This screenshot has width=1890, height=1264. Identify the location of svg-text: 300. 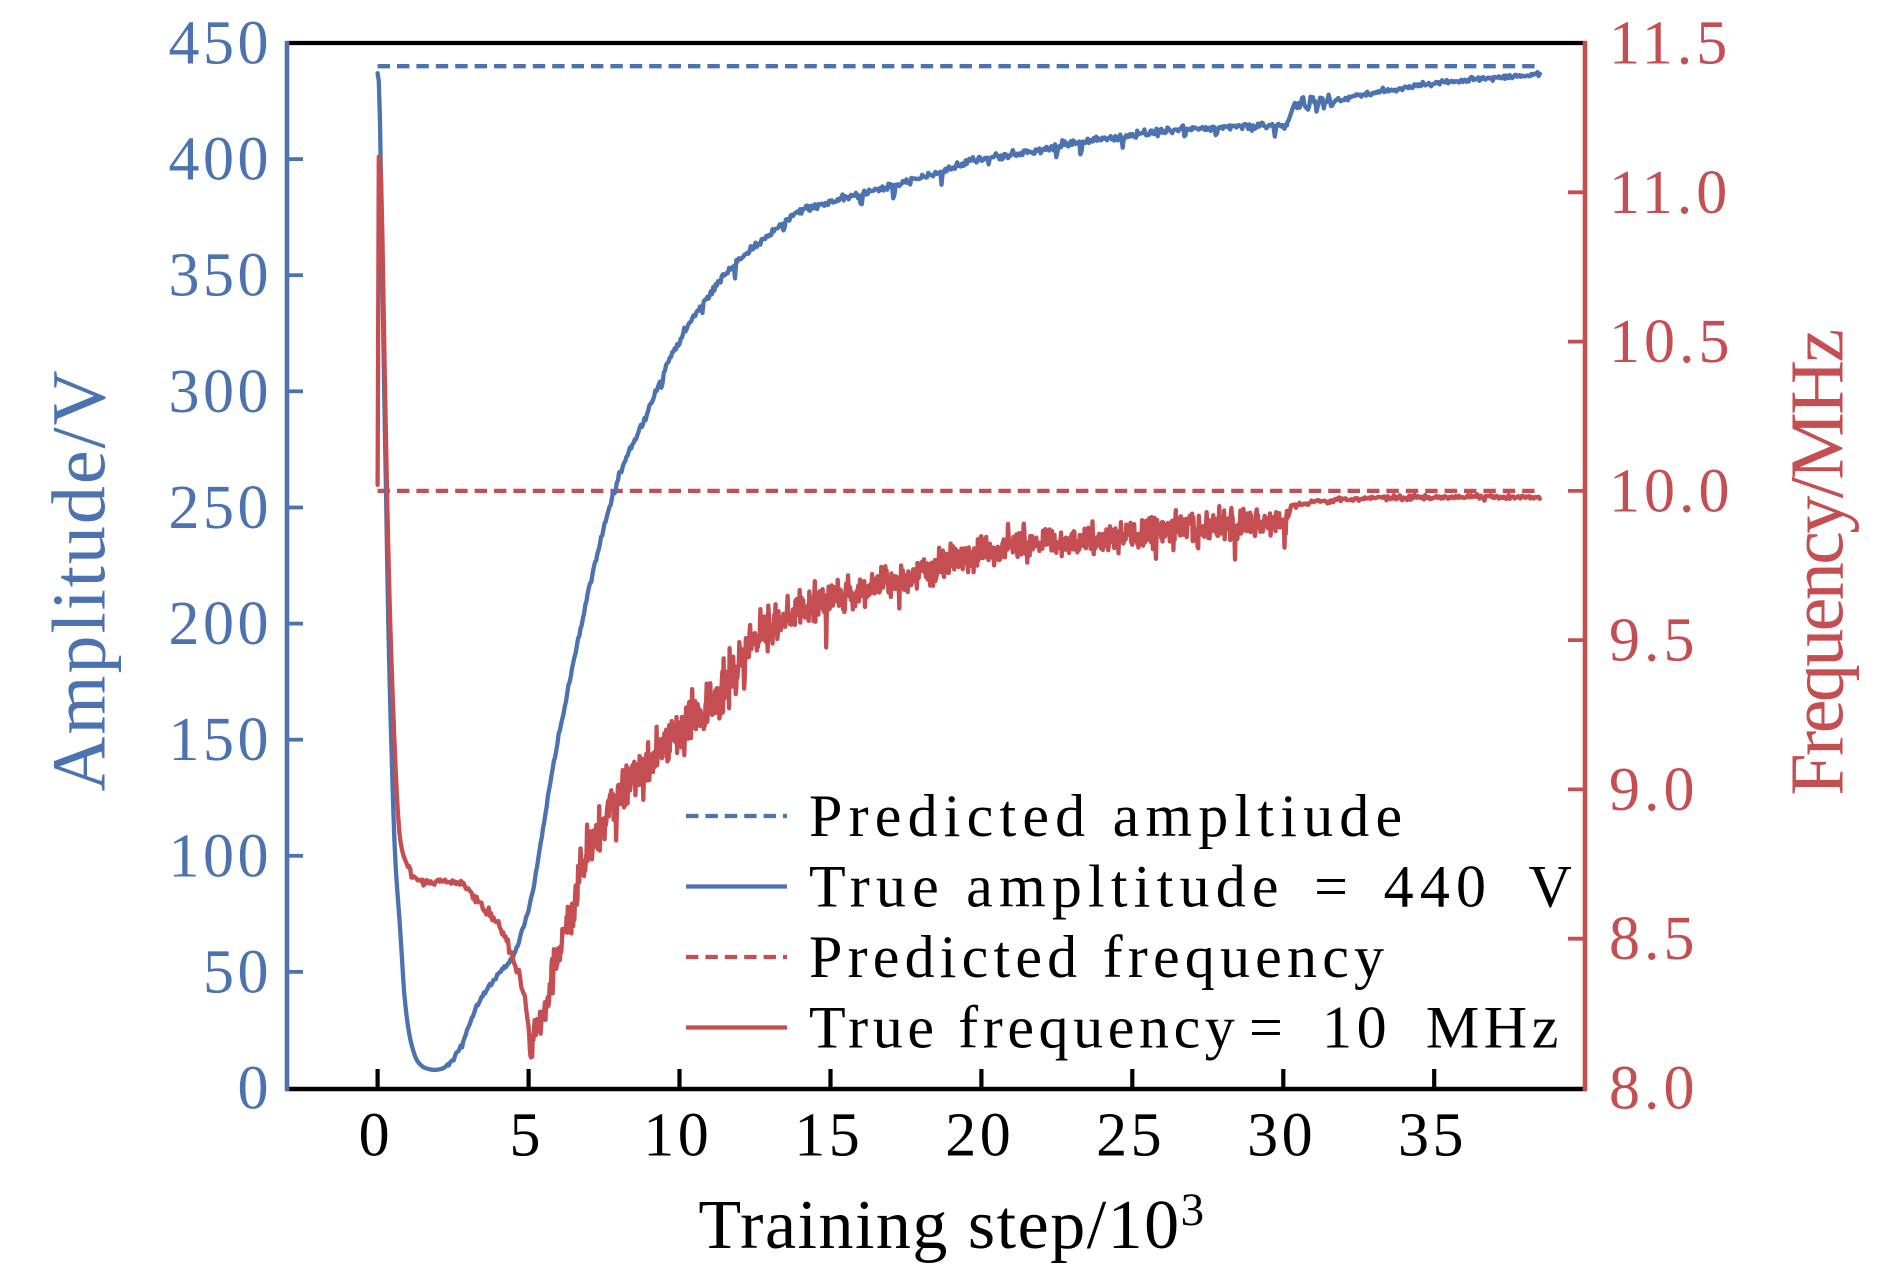
(221, 392).